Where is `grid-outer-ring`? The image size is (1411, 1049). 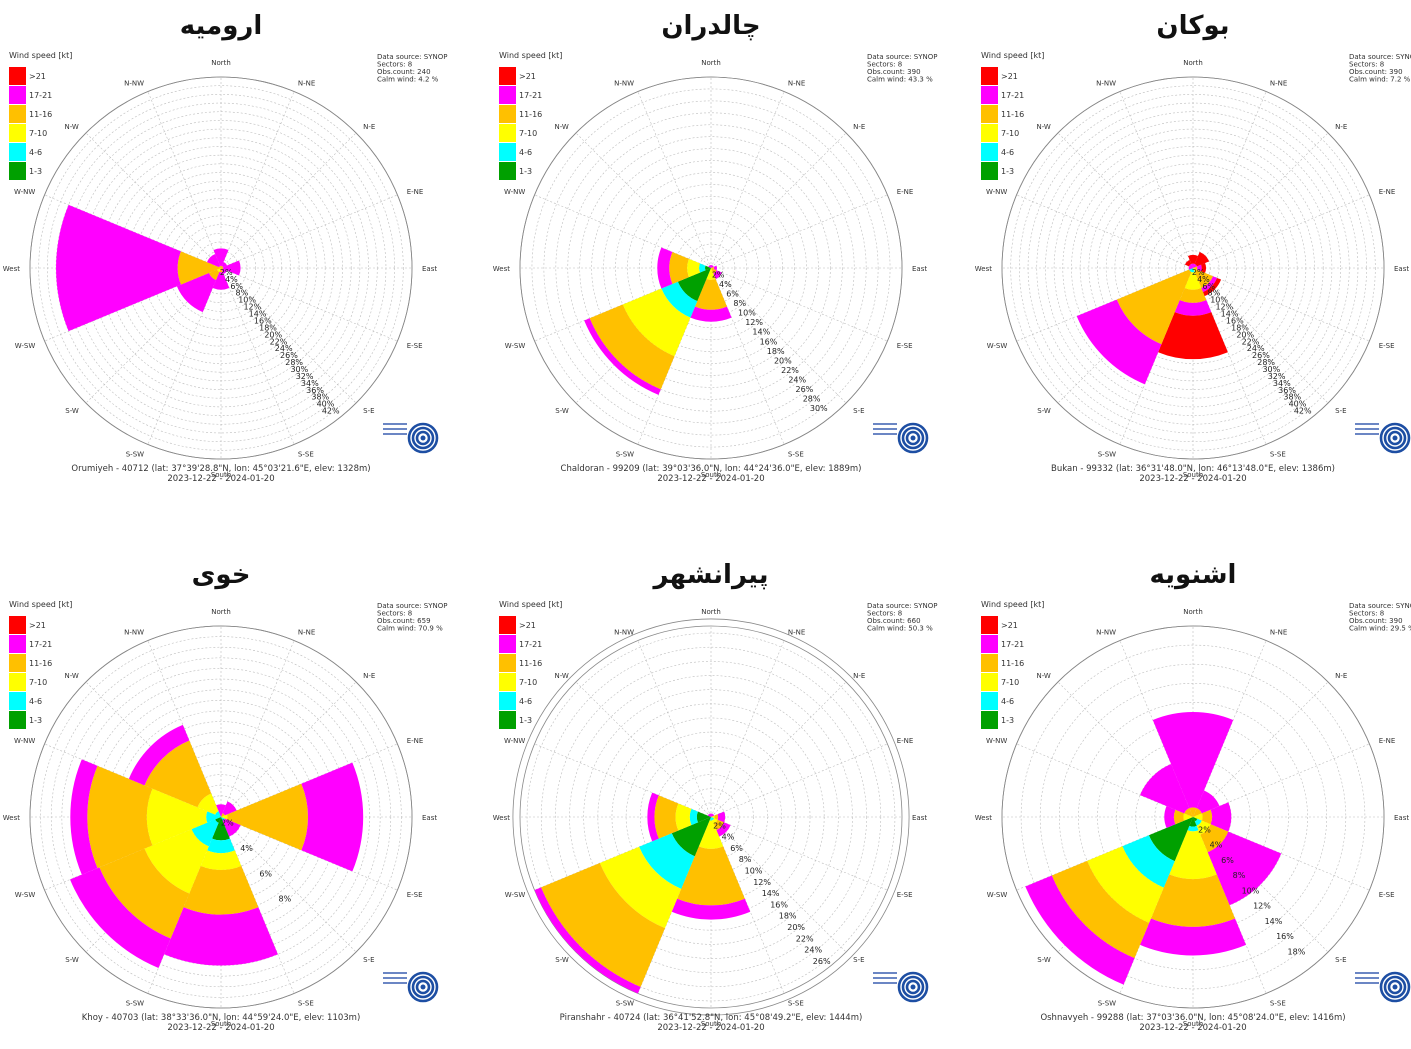
grid-outer-ring is located at coordinates (1193, 817).